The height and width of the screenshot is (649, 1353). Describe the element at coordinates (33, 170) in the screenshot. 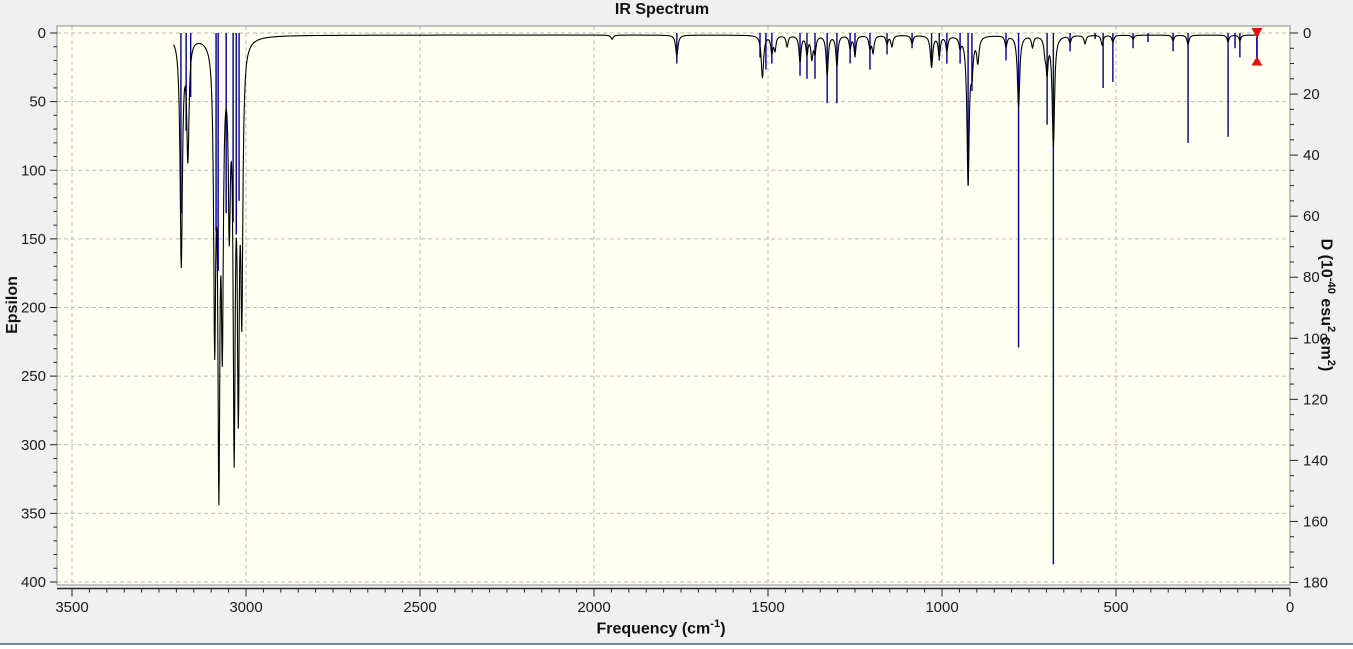

I see `y-left-tick-label: 100` at that location.